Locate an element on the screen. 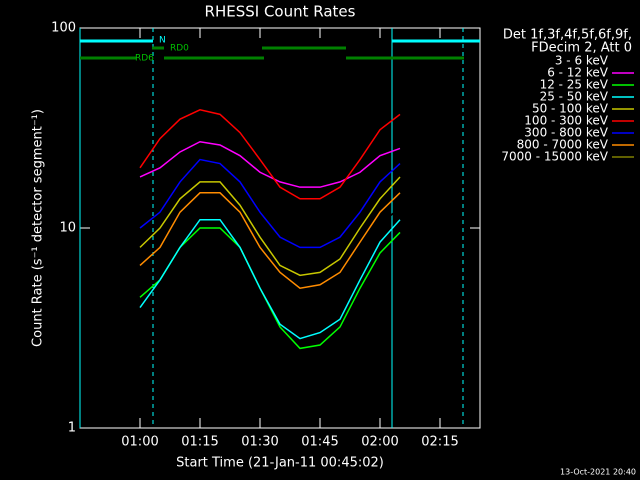 The width and height of the screenshot is (640, 480). x-axis-label: Start Time (21-Jan-11 00:45:02) is located at coordinates (280, 463).